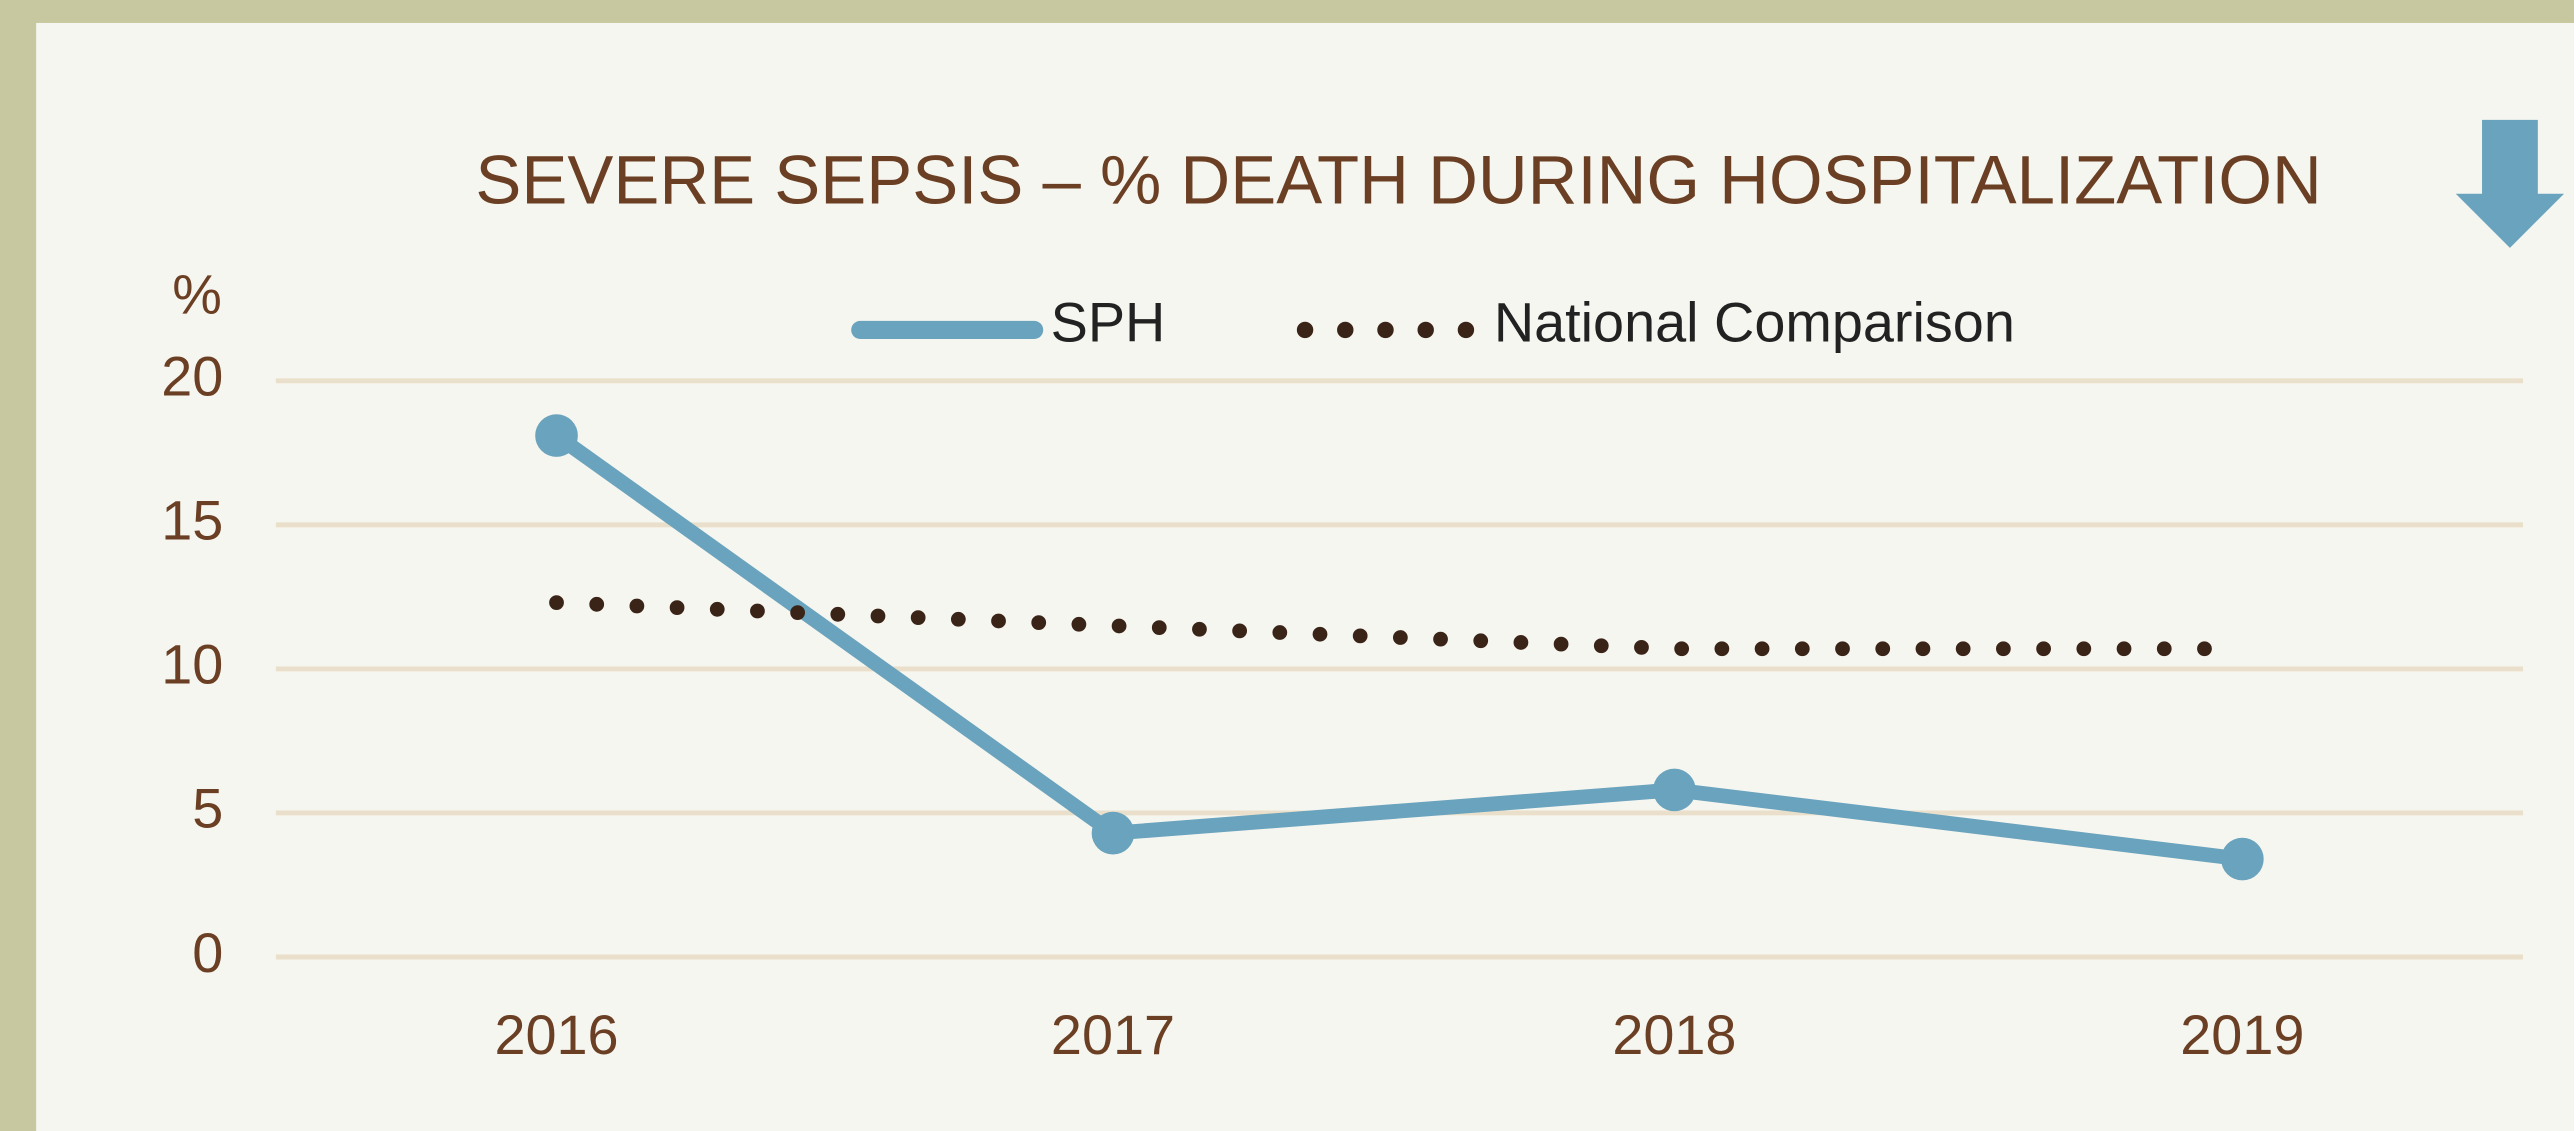 This screenshot has height=1131, width=2574. Describe the element at coordinates (1108, 321) in the screenshot. I see `legend-label: SPH` at that location.